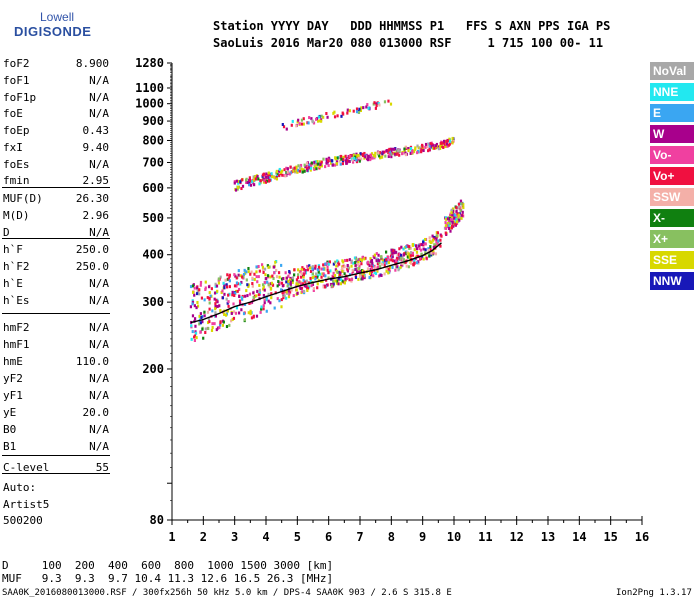  Describe the element at coordinates (56, 301) in the screenshot. I see `param-row: h`Es N/A` at that location.